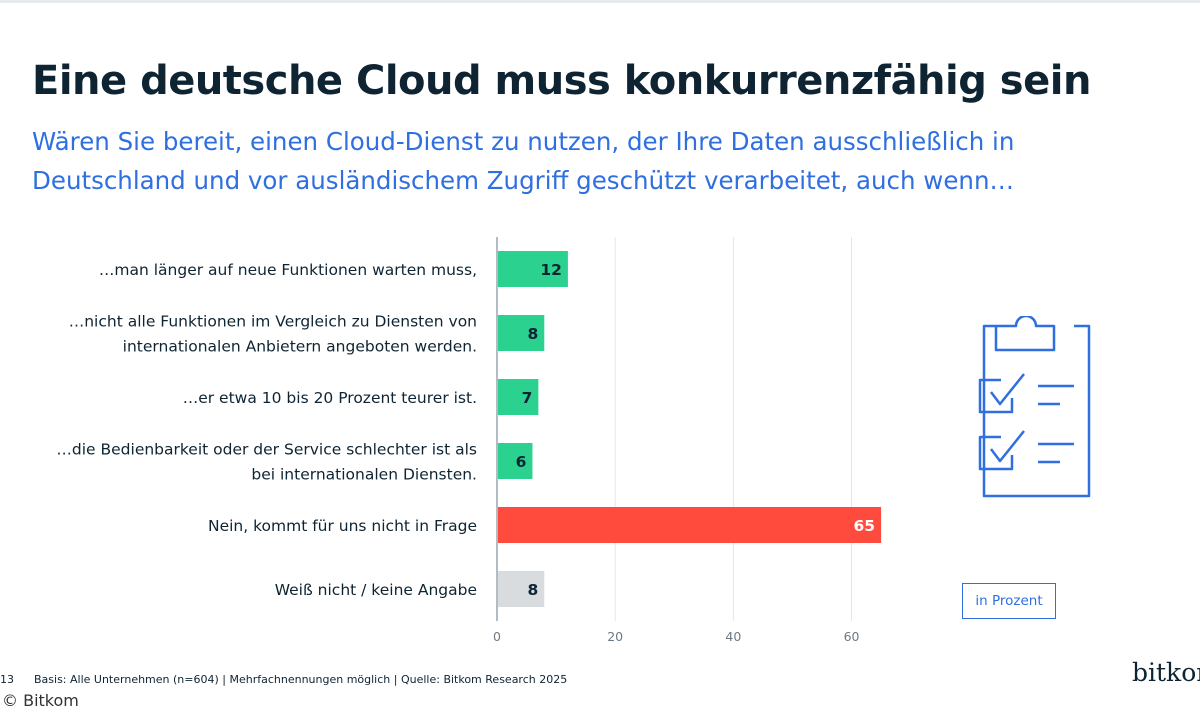 This screenshot has height=720, width=1200. What do you see at coordinates (42, 701) in the screenshot?
I see `copyright-notice: © Bitkom` at bounding box center [42, 701].